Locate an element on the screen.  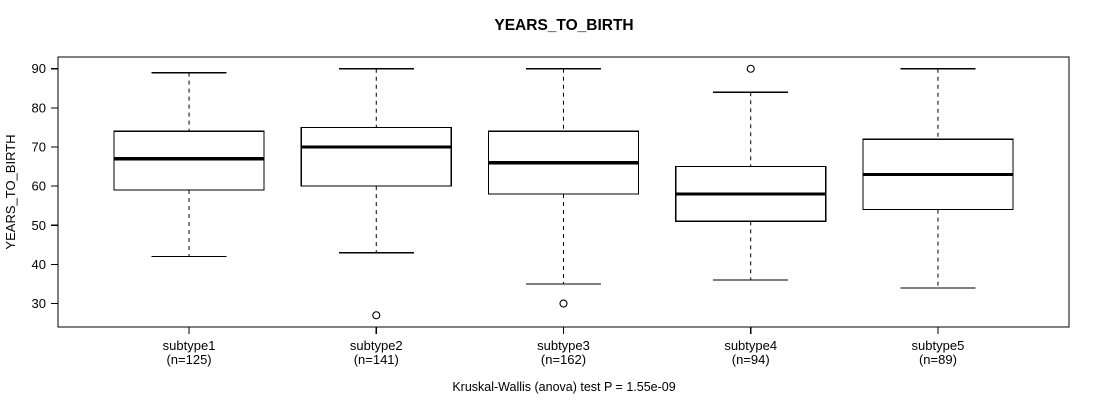
y-tick-label: 50 is located at coordinates (39, 225).